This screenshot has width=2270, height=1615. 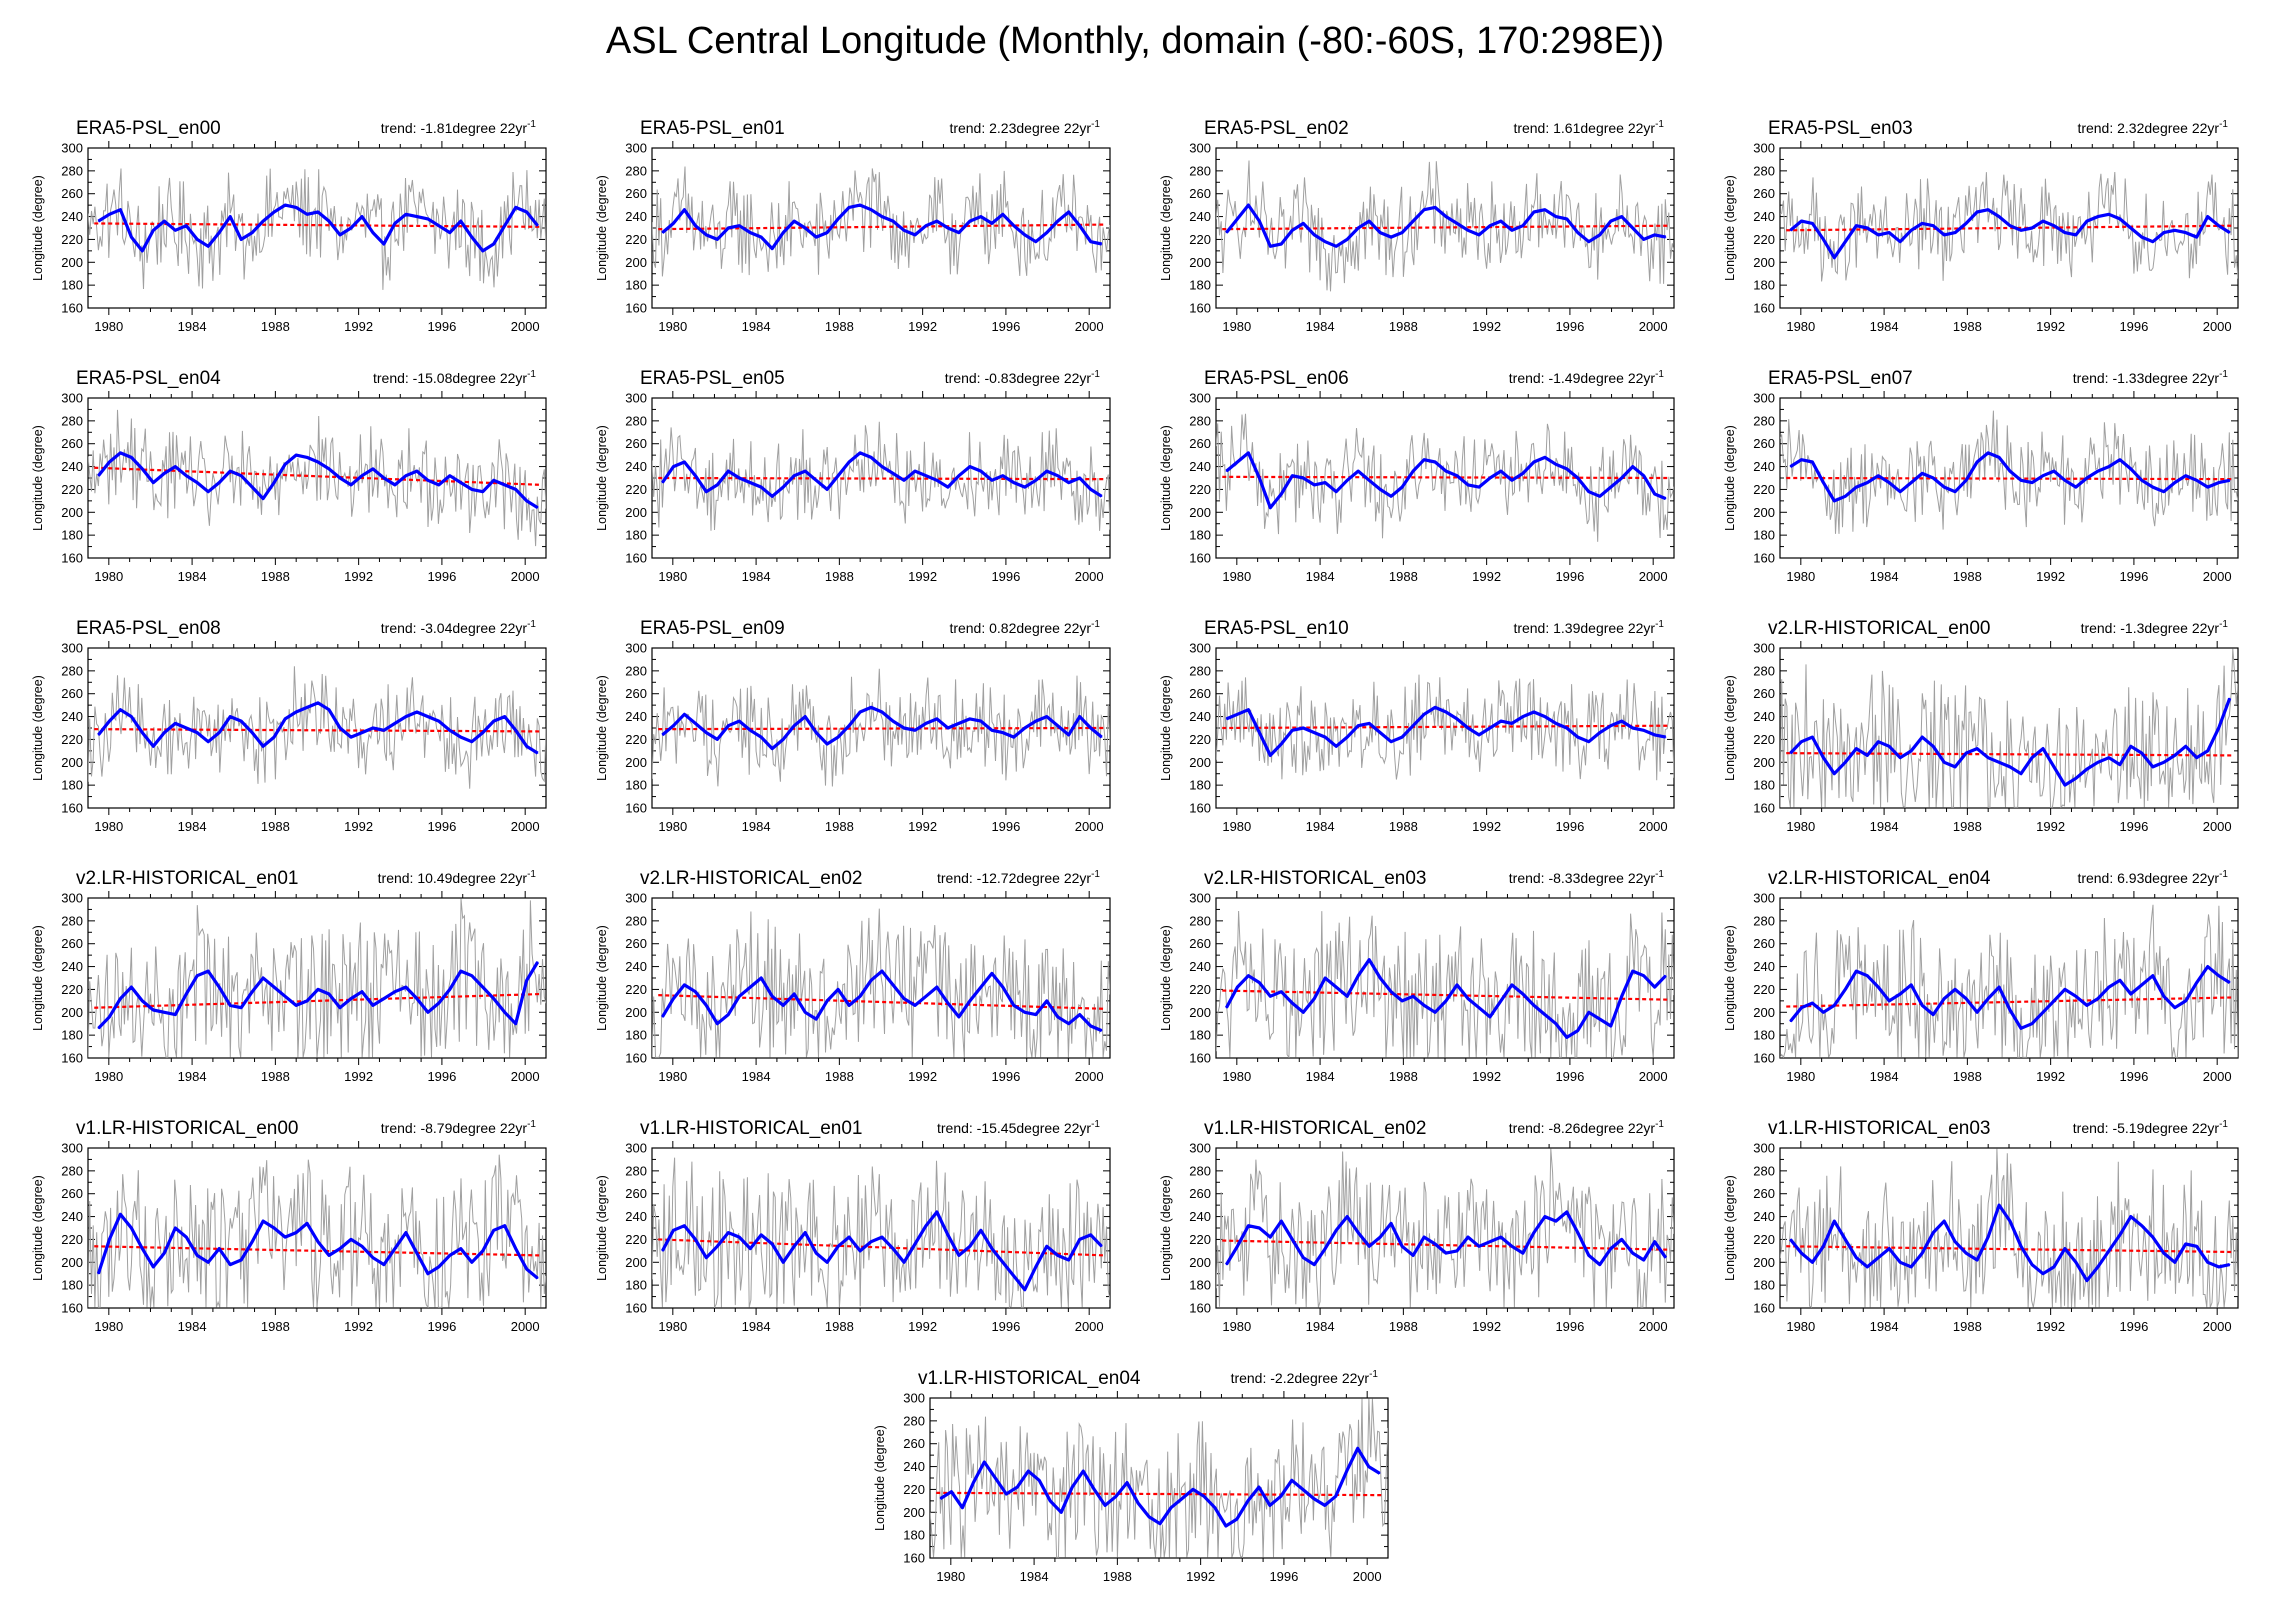 I want to click on panel-title: ERA5-PSL_en00, so click(x=148, y=128).